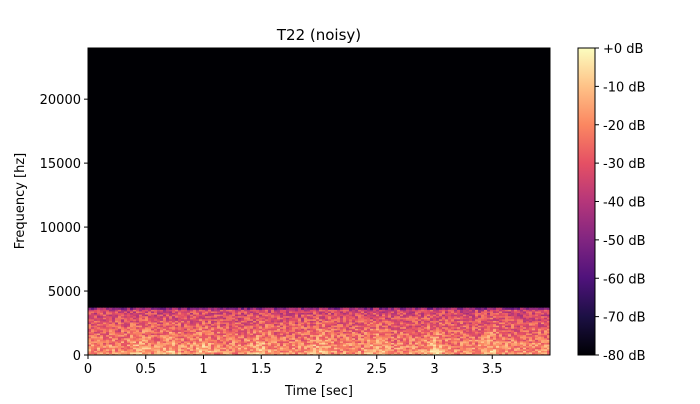 This screenshot has height=404, width=700. What do you see at coordinates (20, 201) in the screenshot?
I see `y-axis-label: Frequency [hz]` at bounding box center [20, 201].